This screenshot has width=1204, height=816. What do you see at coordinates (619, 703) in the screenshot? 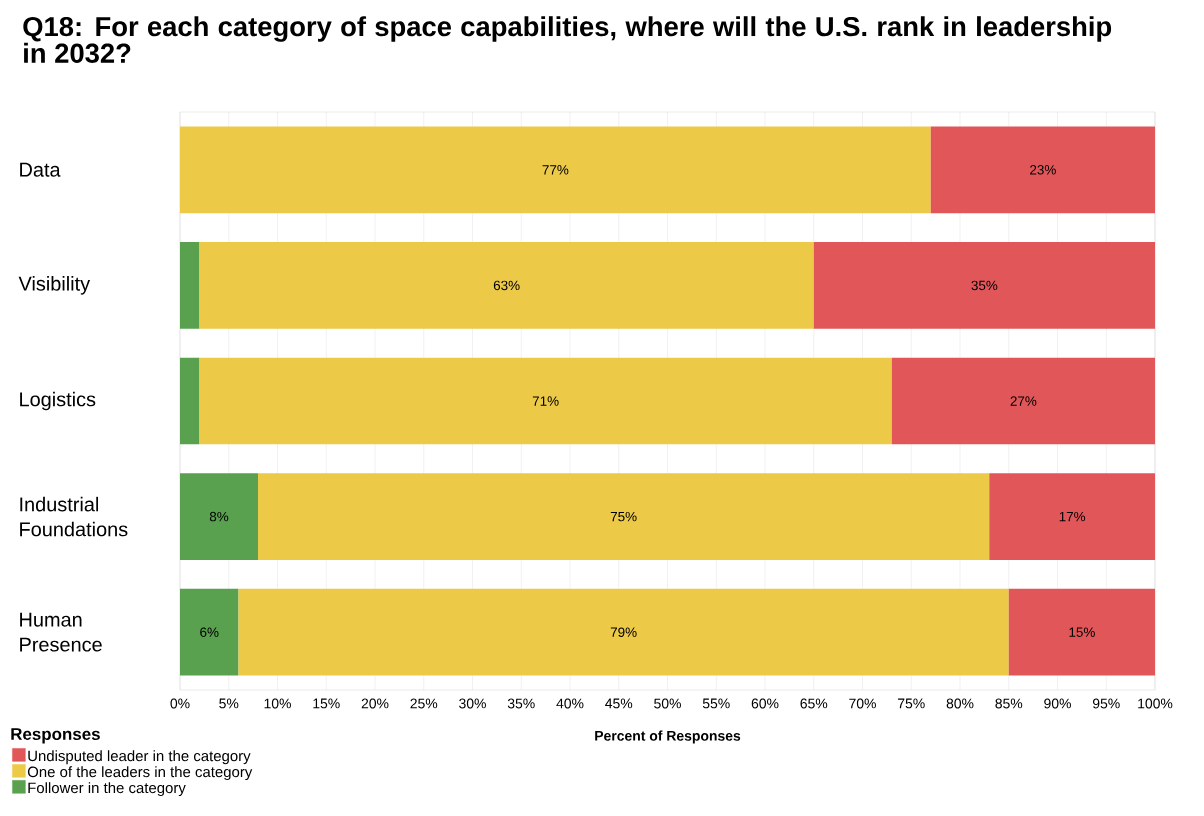
I see `x-tick-label: 45%` at bounding box center [619, 703].